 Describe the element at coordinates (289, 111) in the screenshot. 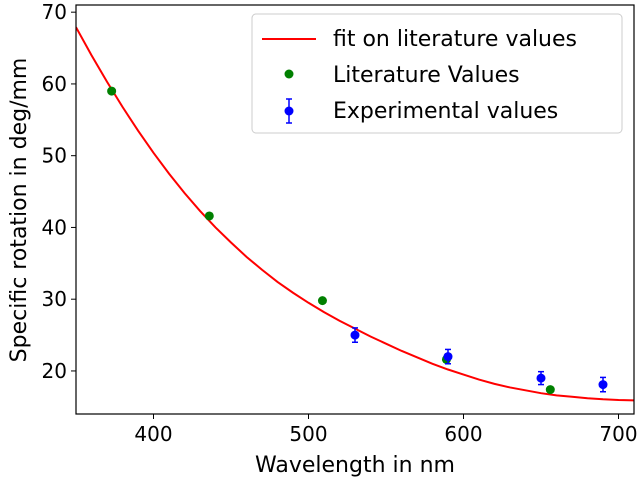

I see `legend-experimental-swatch` at that location.